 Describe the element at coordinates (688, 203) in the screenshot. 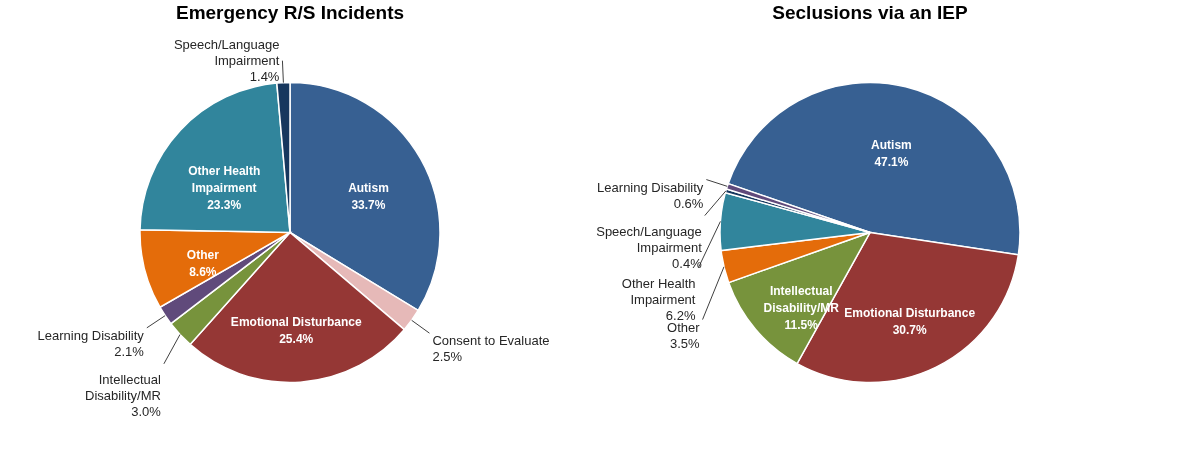

I see `data-label: 0.6%` at that location.